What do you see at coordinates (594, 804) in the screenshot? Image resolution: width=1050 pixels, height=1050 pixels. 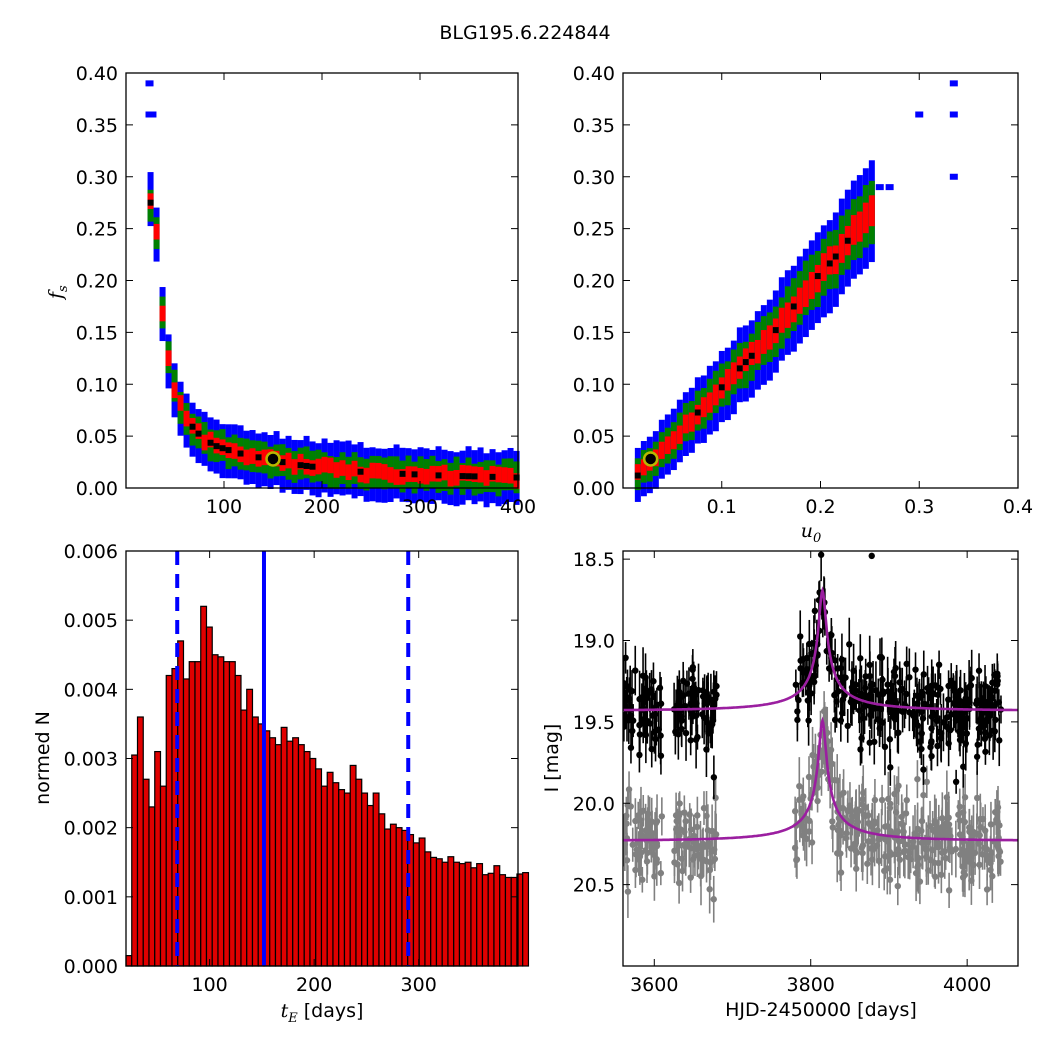 I see `p4-ytick-label: 20.0` at bounding box center [594, 804].